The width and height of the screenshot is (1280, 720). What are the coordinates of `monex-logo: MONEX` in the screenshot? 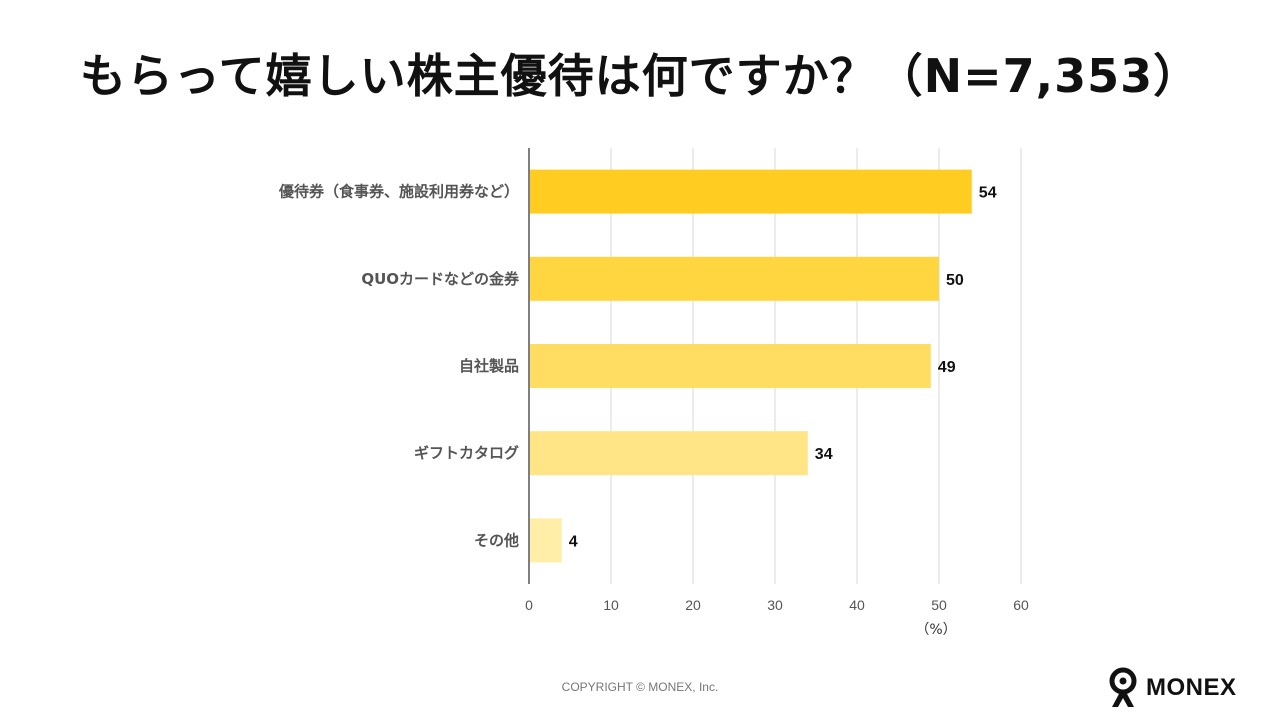 It's located at (1171, 688).